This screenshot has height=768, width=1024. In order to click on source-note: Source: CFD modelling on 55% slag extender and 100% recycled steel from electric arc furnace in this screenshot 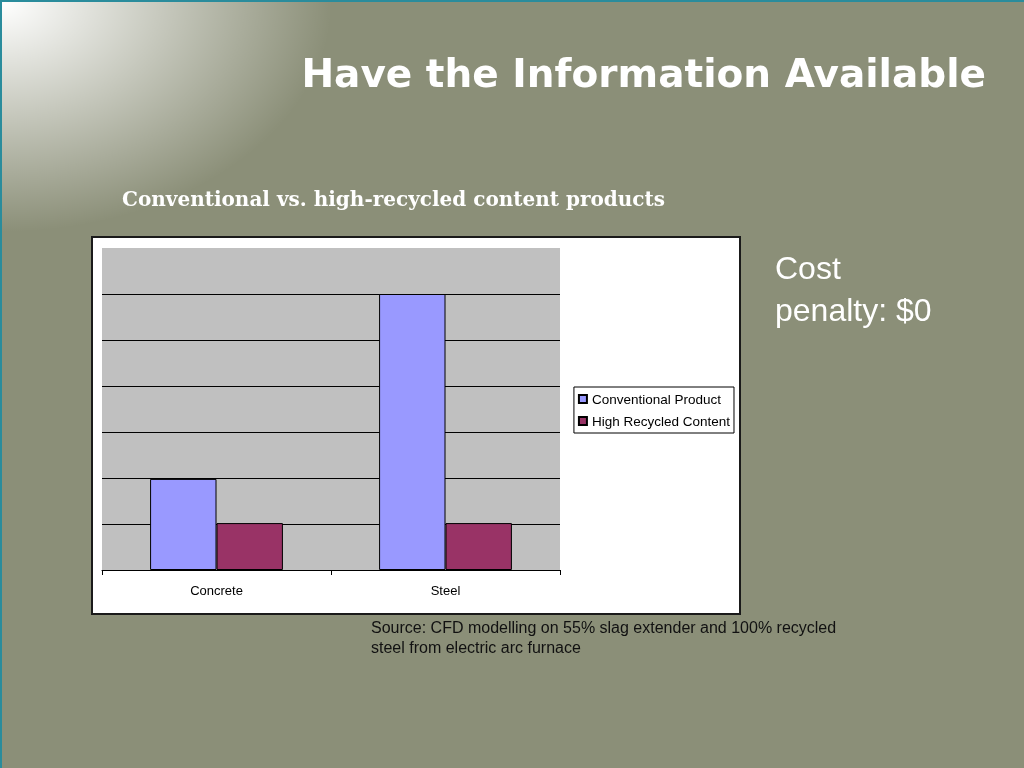, I will do `click(604, 638)`.